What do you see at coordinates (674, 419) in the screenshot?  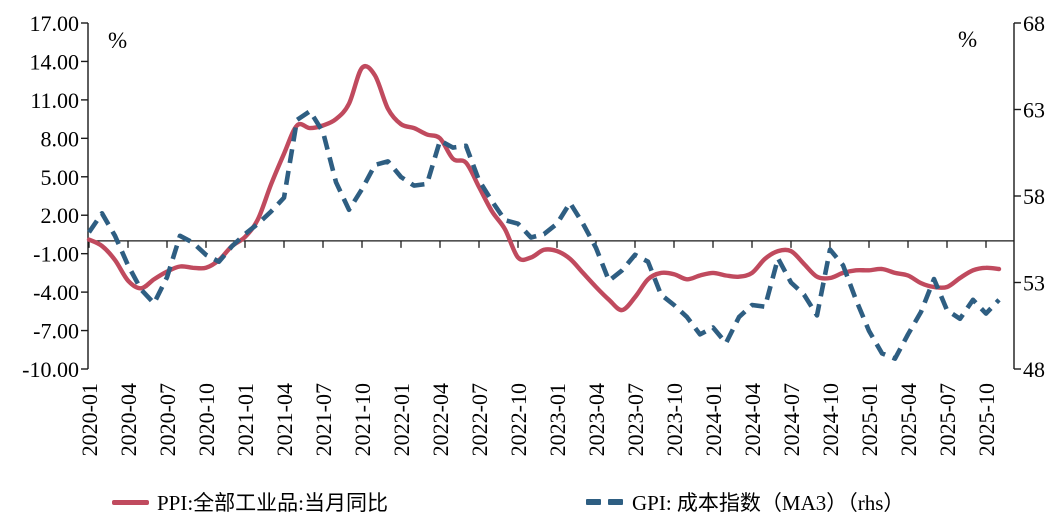 I see `axis-tick-label: 2023-10` at bounding box center [674, 419].